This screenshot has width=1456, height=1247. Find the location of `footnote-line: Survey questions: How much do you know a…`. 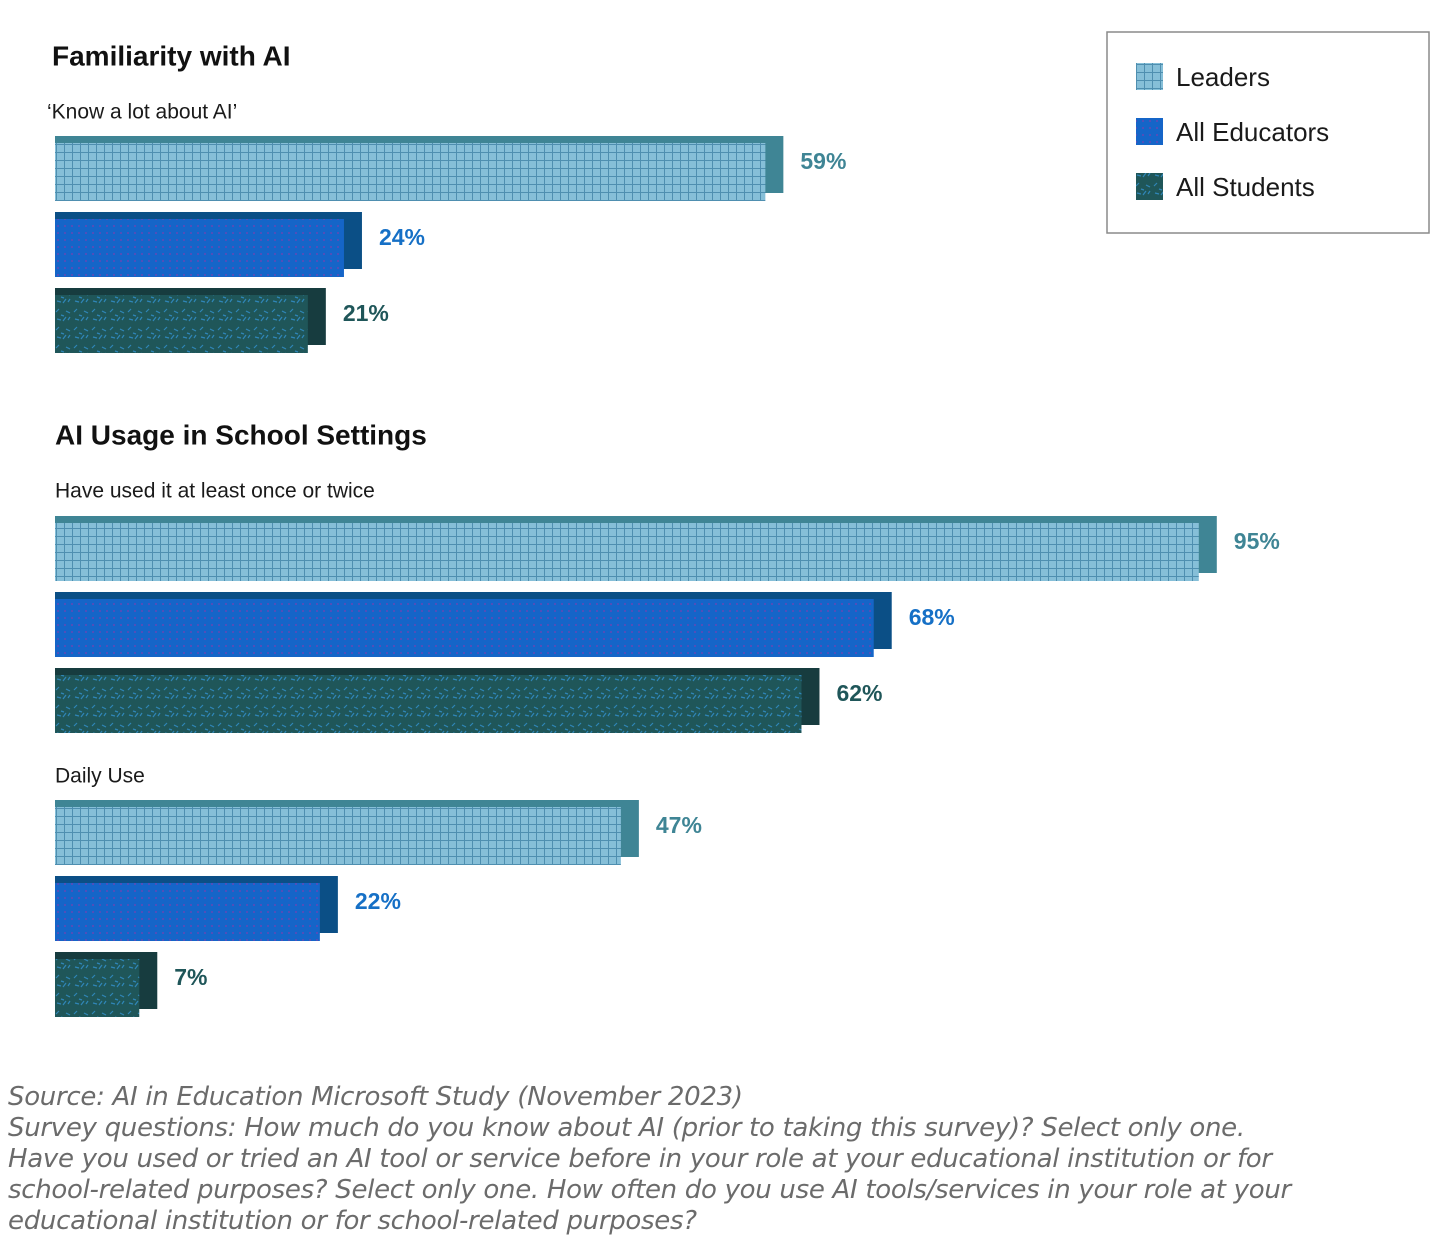

footnote-line: Survey questions: How much do you know a… is located at coordinates (626, 1128).